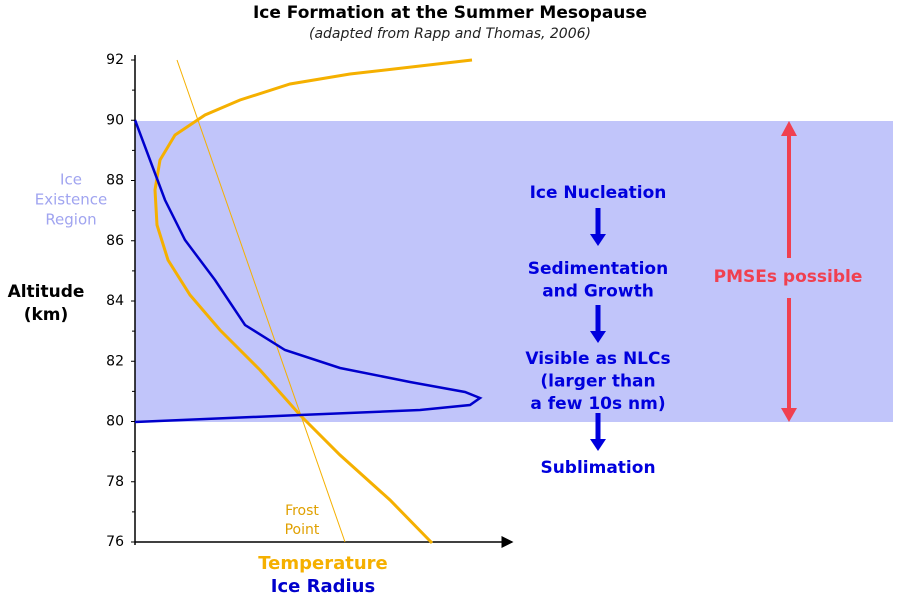 The width and height of the screenshot is (900, 600). What do you see at coordinates (597, 468) in the screenshot?
I see `step-label: Sublimation` at bounding box center [597, 468].